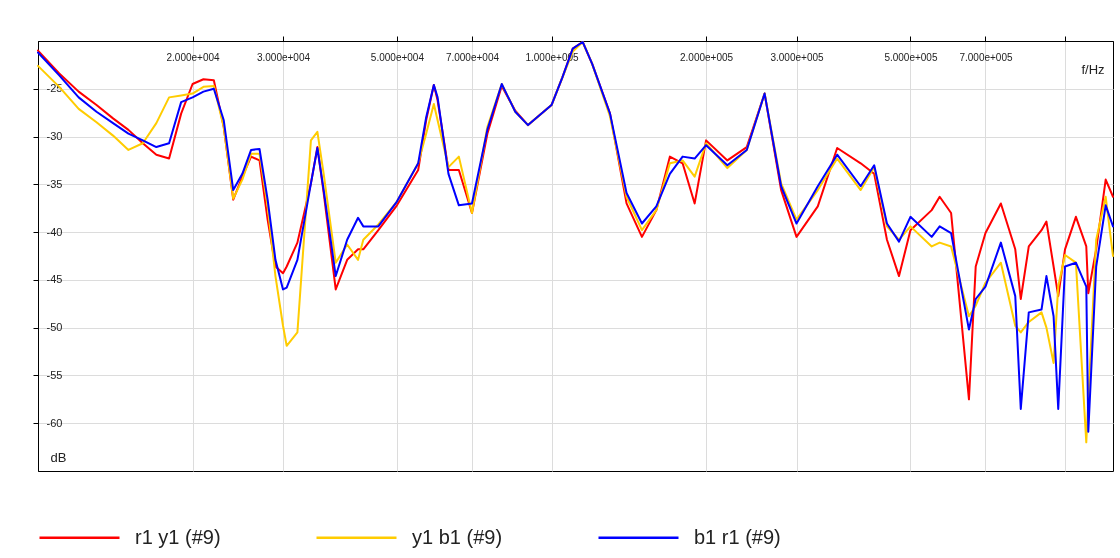 Image resolution: width=1120 pixels, height=558 pixels. What do you see at coordinates (54, 183) in the screenshot?
I see `y-tick-label: -35` at bounding box center [54, 183].